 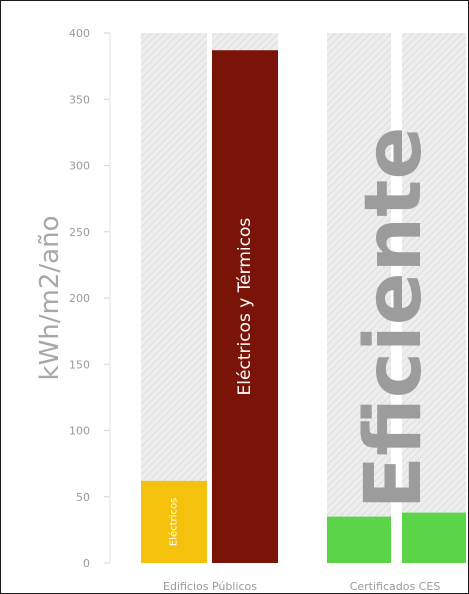 What do you see at coordinates (79, 166) in the screenshot?
I see `y-tick-label-300: 300` at bounding box center [79, 166].